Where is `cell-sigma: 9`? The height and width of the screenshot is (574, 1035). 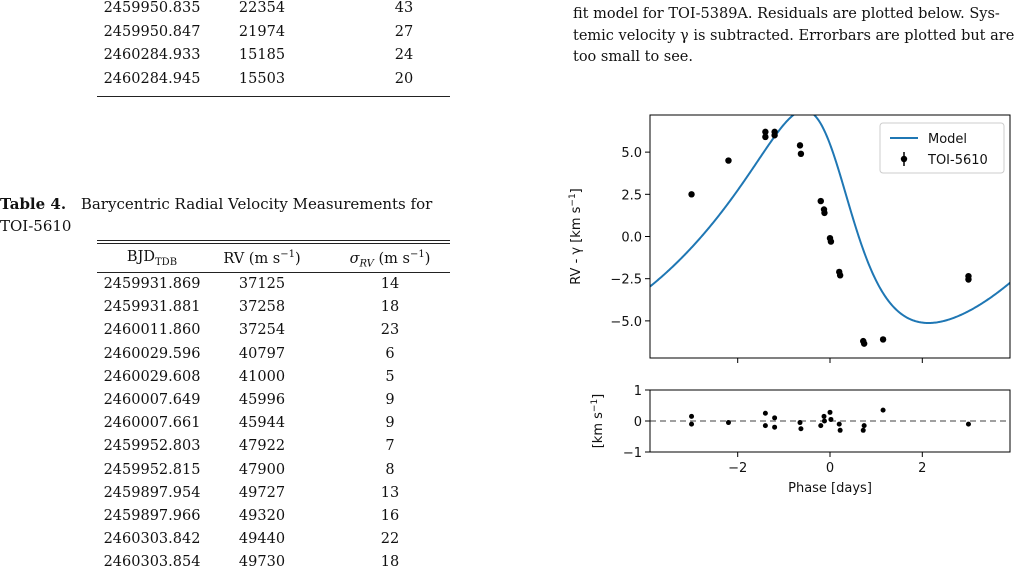 cell-sigma: 9 is located at coordinates (390, 423).